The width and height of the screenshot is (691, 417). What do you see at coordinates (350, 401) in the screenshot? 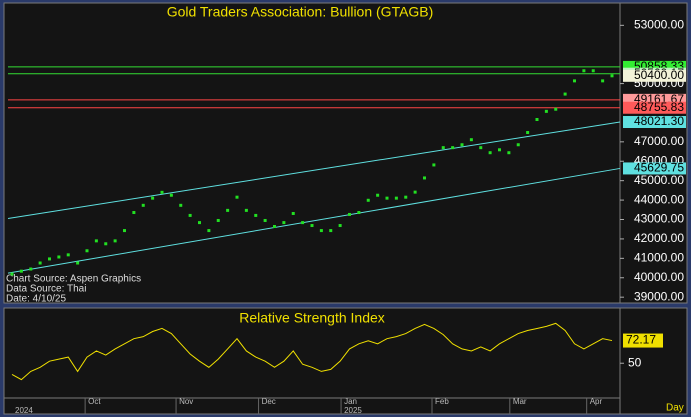
I see `x-tick-label: Jan` at bounding box center [350, 401].